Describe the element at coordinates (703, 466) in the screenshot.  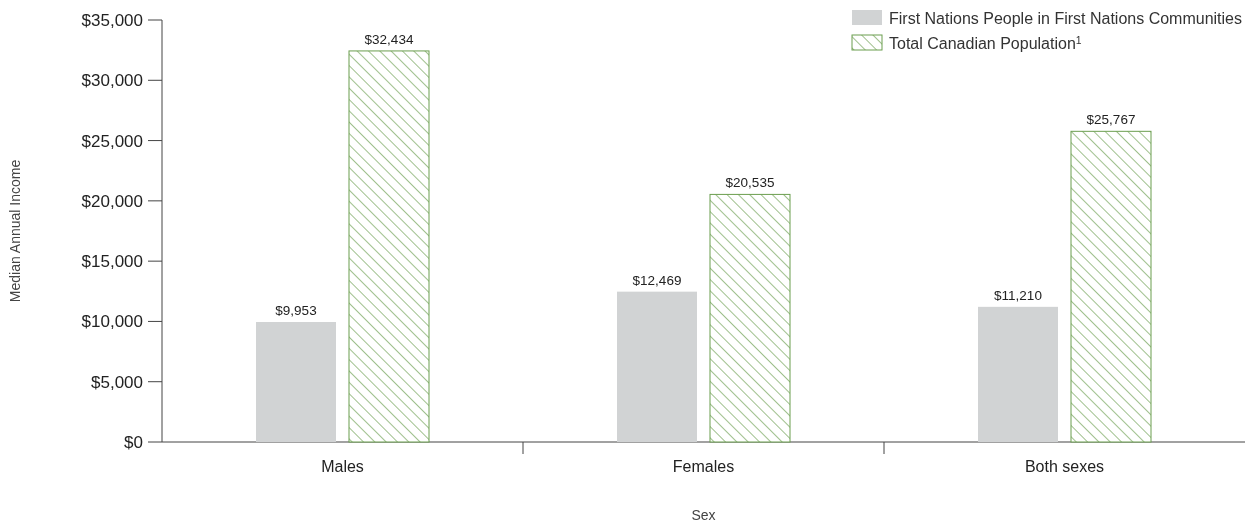
I see `x-tick-label: Females` at that location.